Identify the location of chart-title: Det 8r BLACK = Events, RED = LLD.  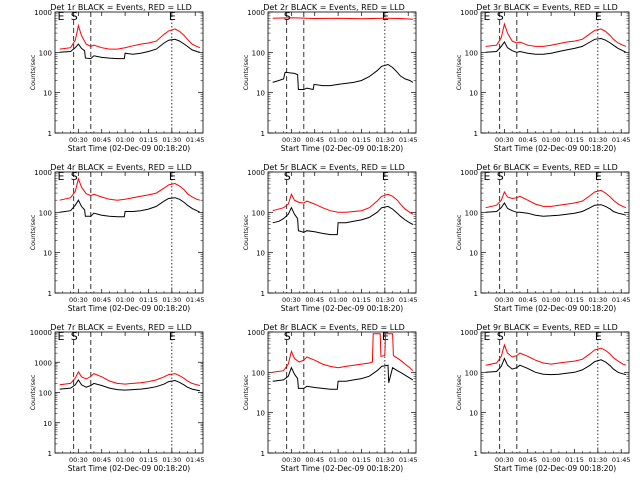
(334, 327).